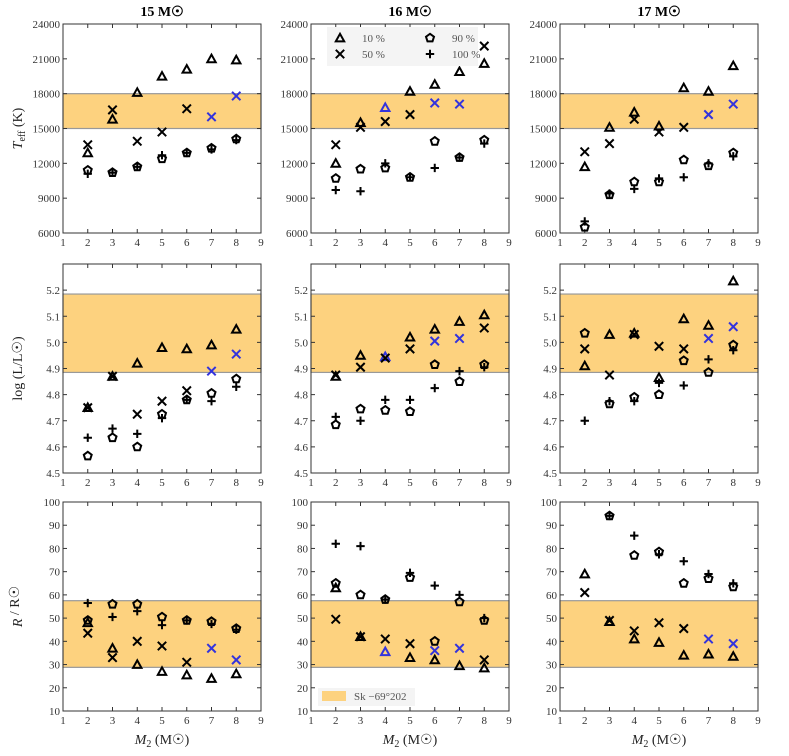  What do you see at coordinates (55, 549) in the screenshot?
I see `y-tick-label: 80` at bounding box center [55, 549].